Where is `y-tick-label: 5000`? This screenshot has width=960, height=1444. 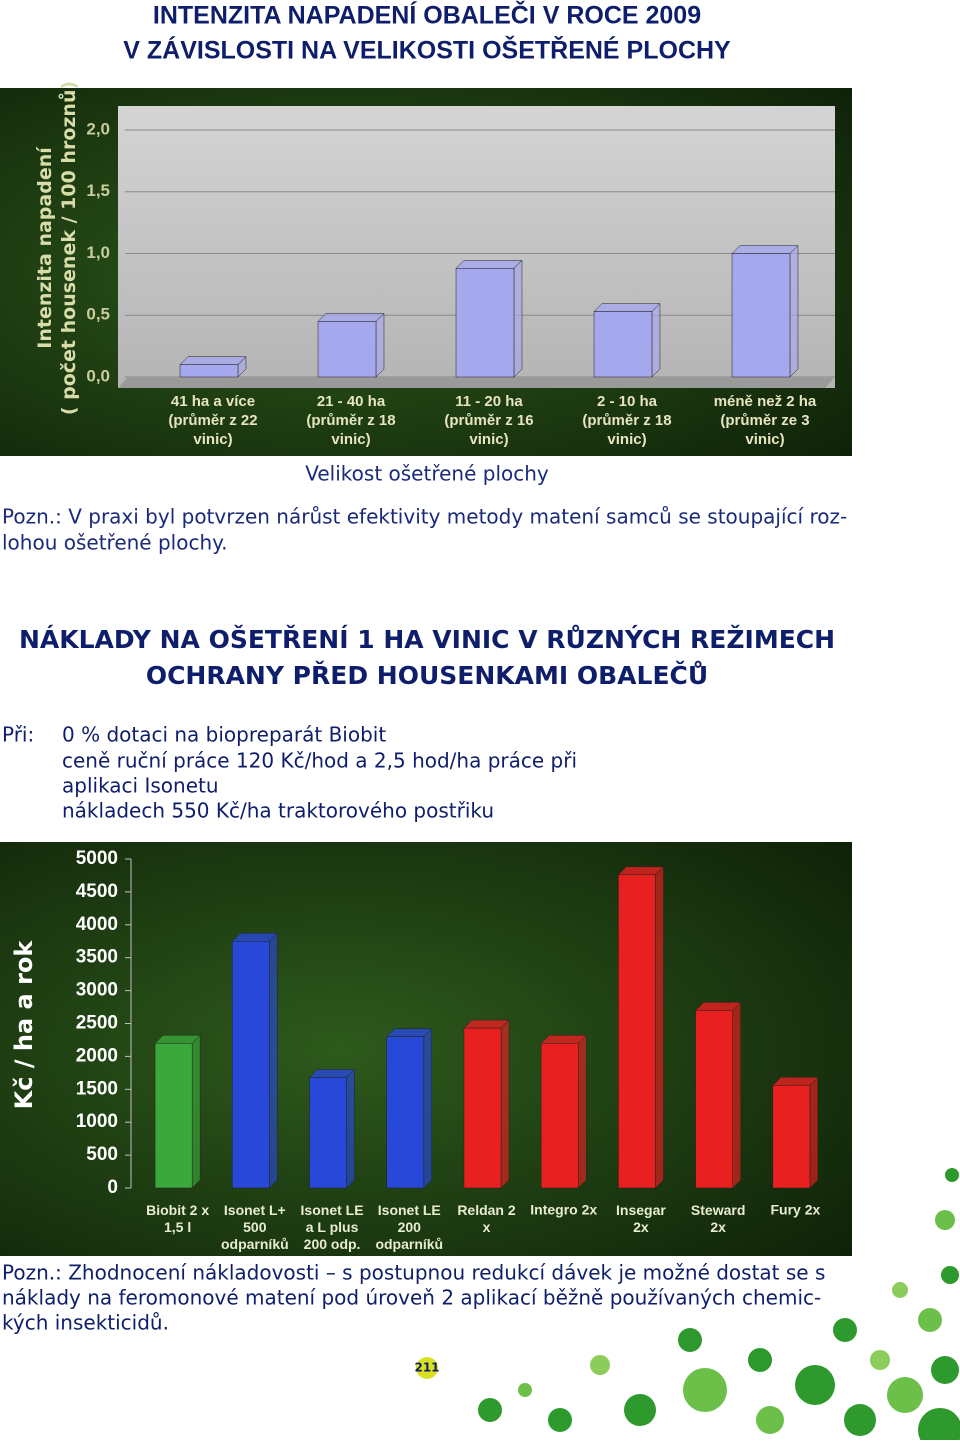
y-tick-label: 5000 is located at coordinates (97, 858).